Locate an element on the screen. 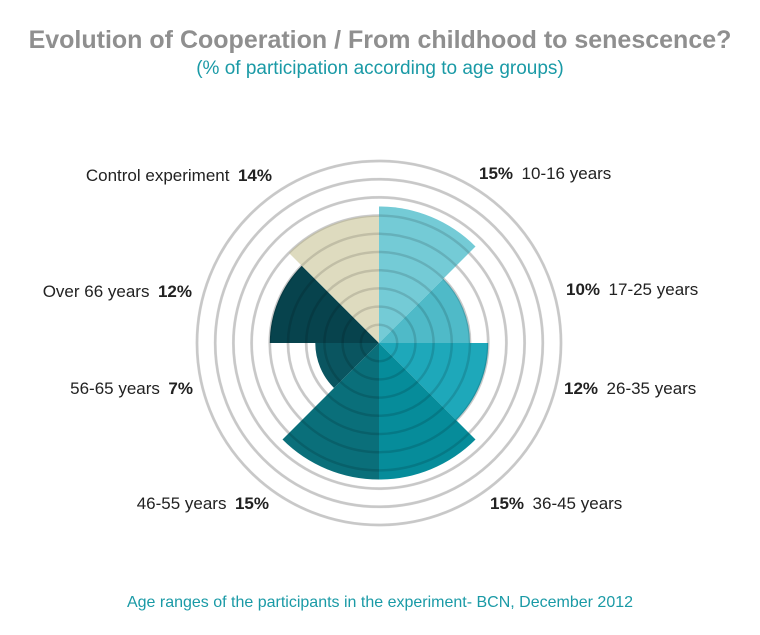 The height and width of the screenshot is (635, 760). segment-value: 10% is located at coordinates (583, 289).